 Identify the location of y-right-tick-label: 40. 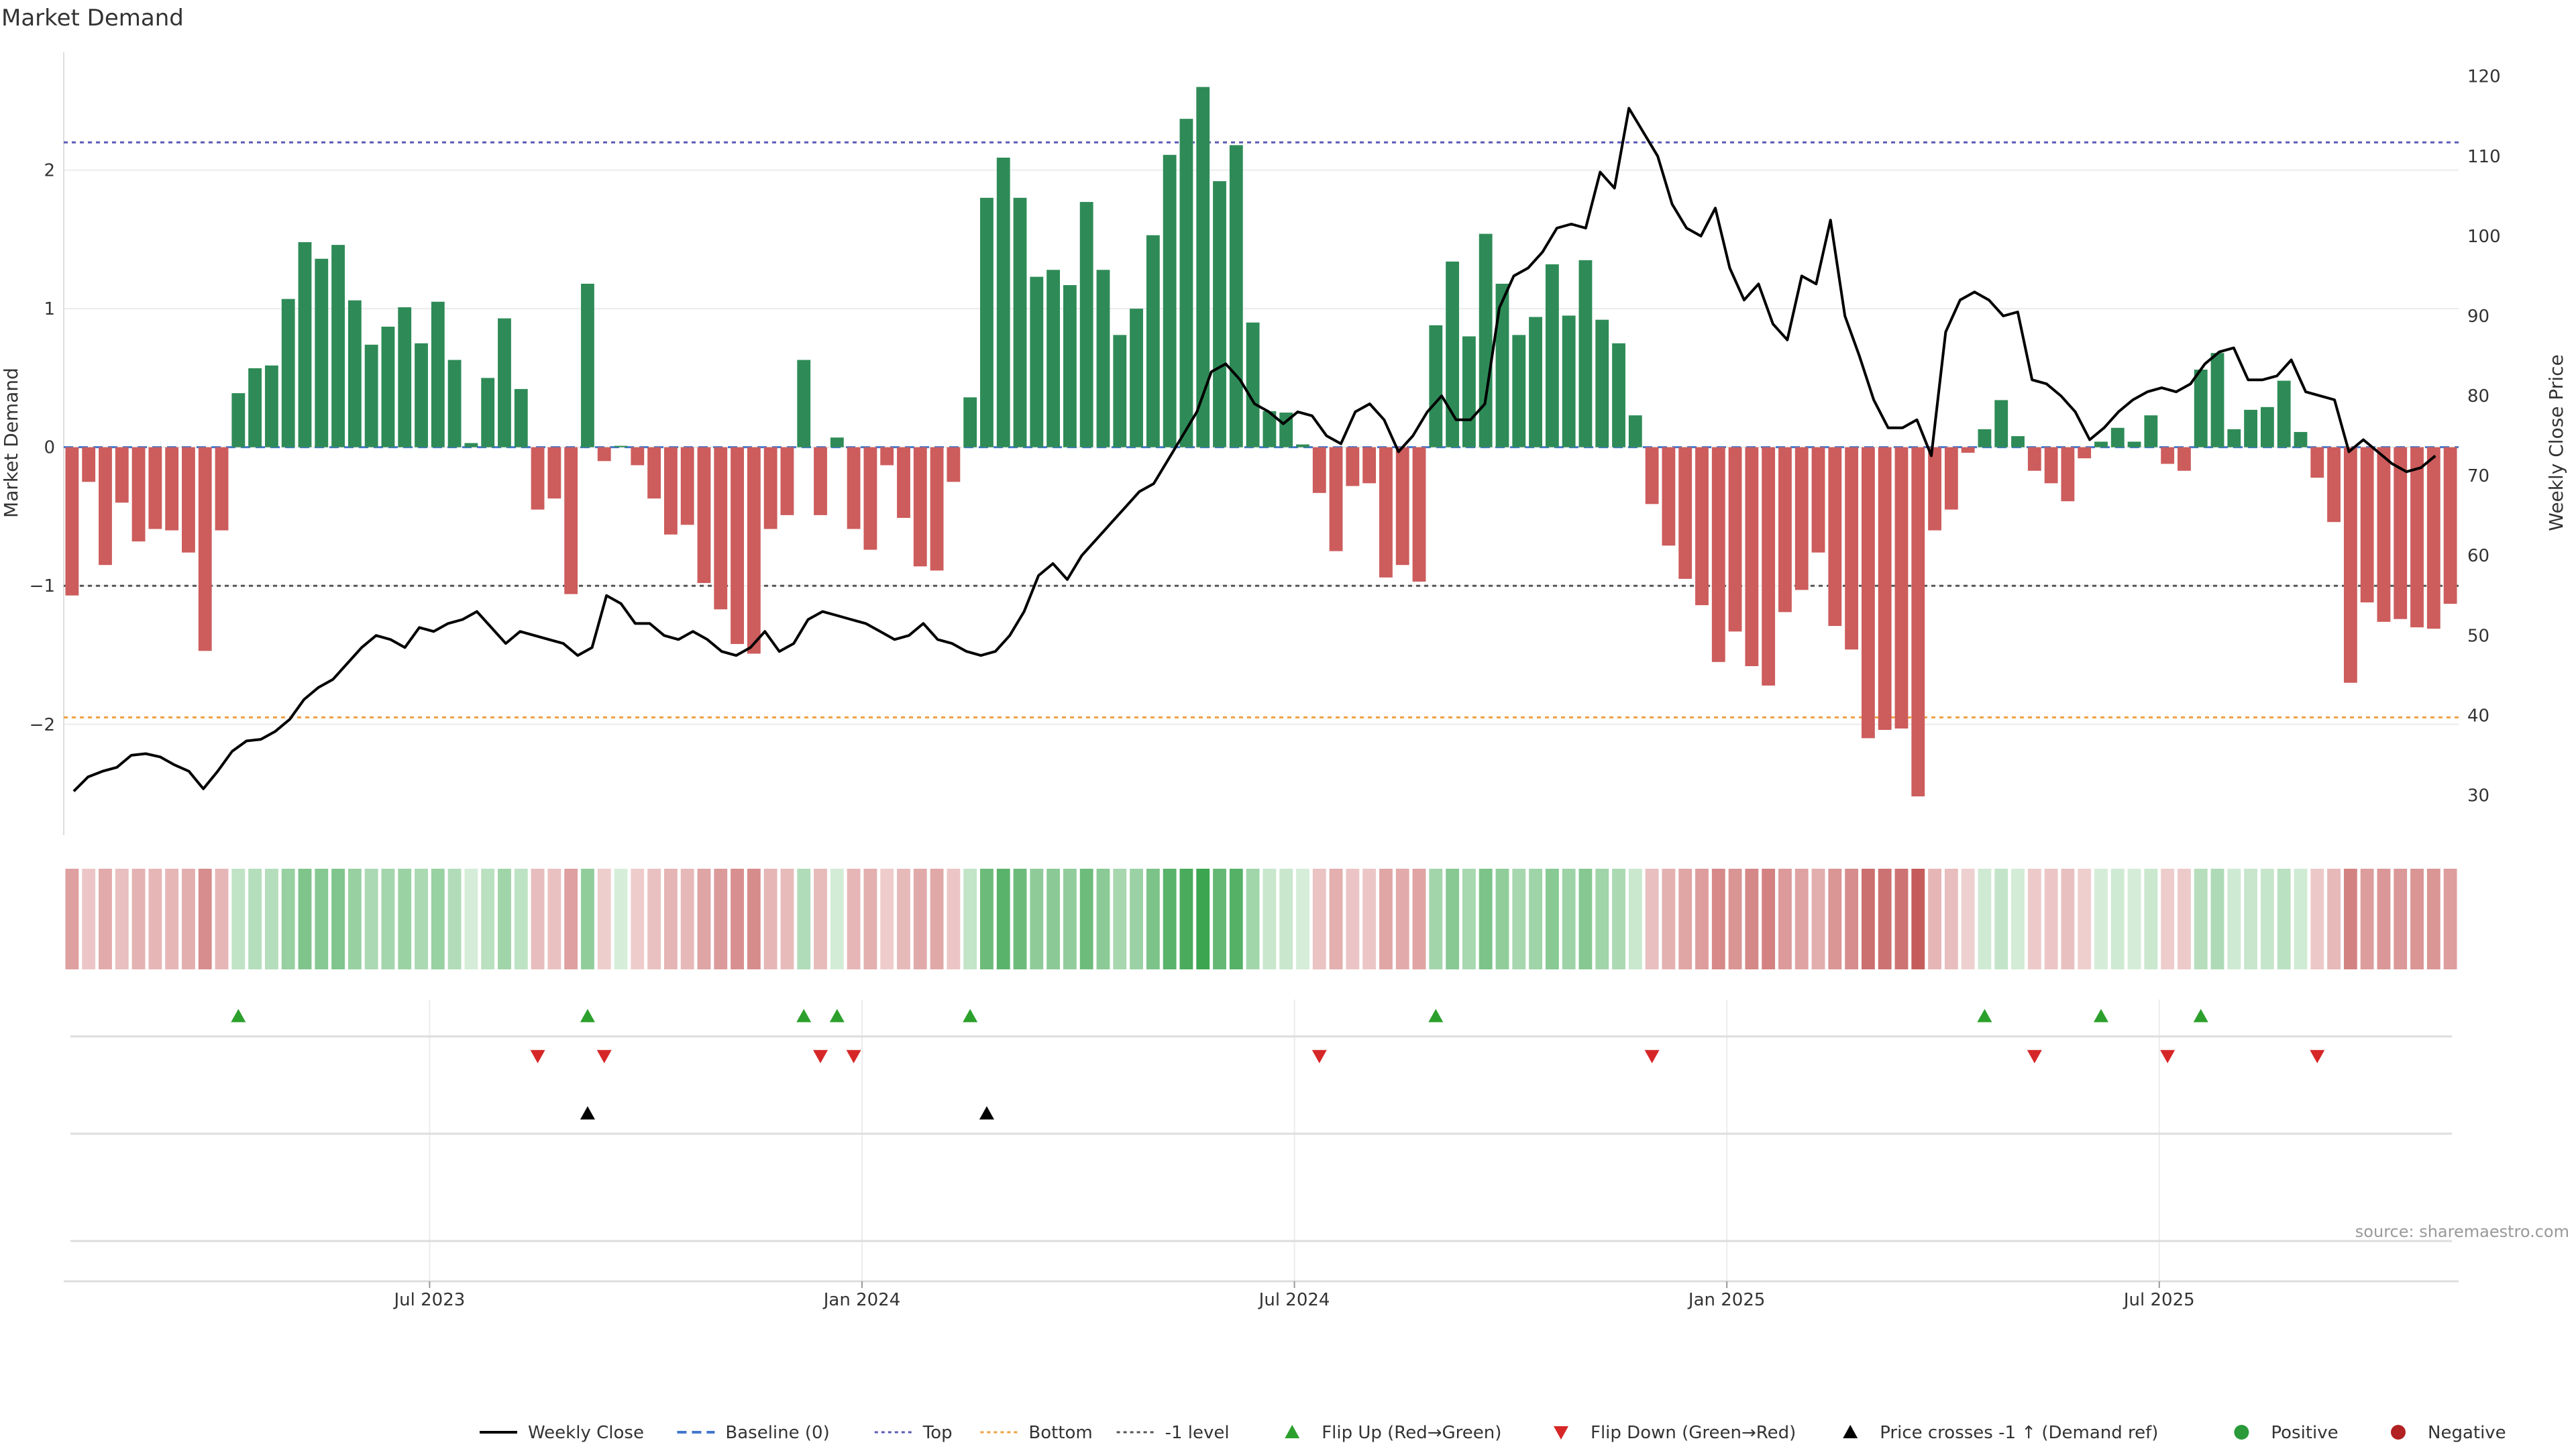
(2478, 716).